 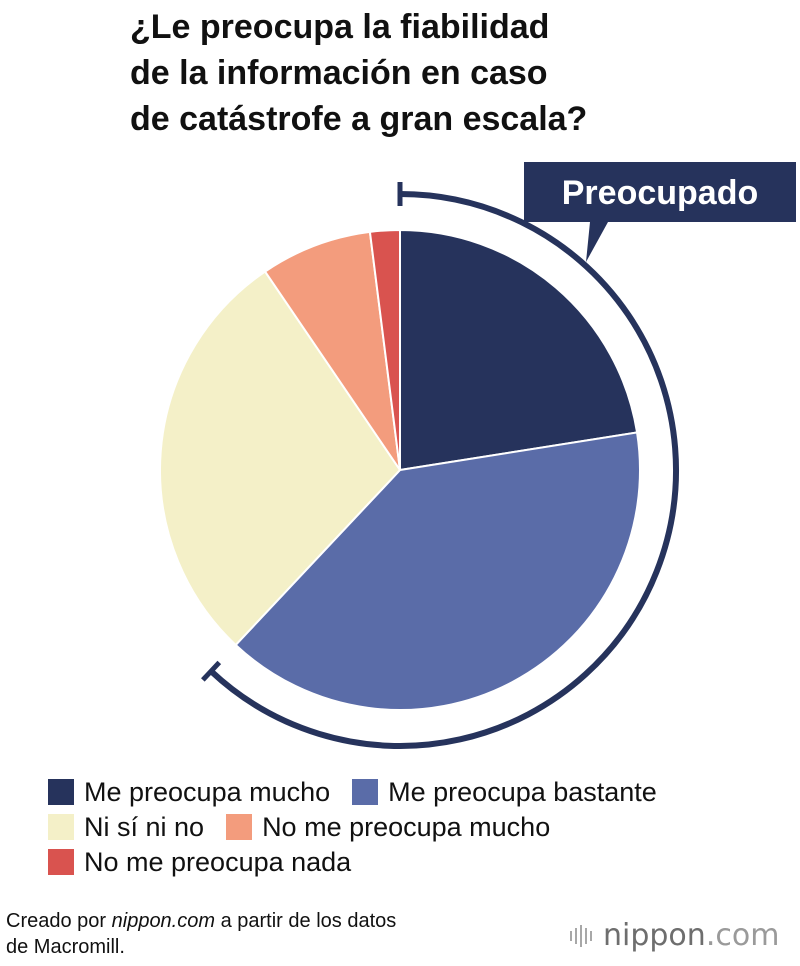 I want to click on logo-bars-icon, so click(x=582, y=935).